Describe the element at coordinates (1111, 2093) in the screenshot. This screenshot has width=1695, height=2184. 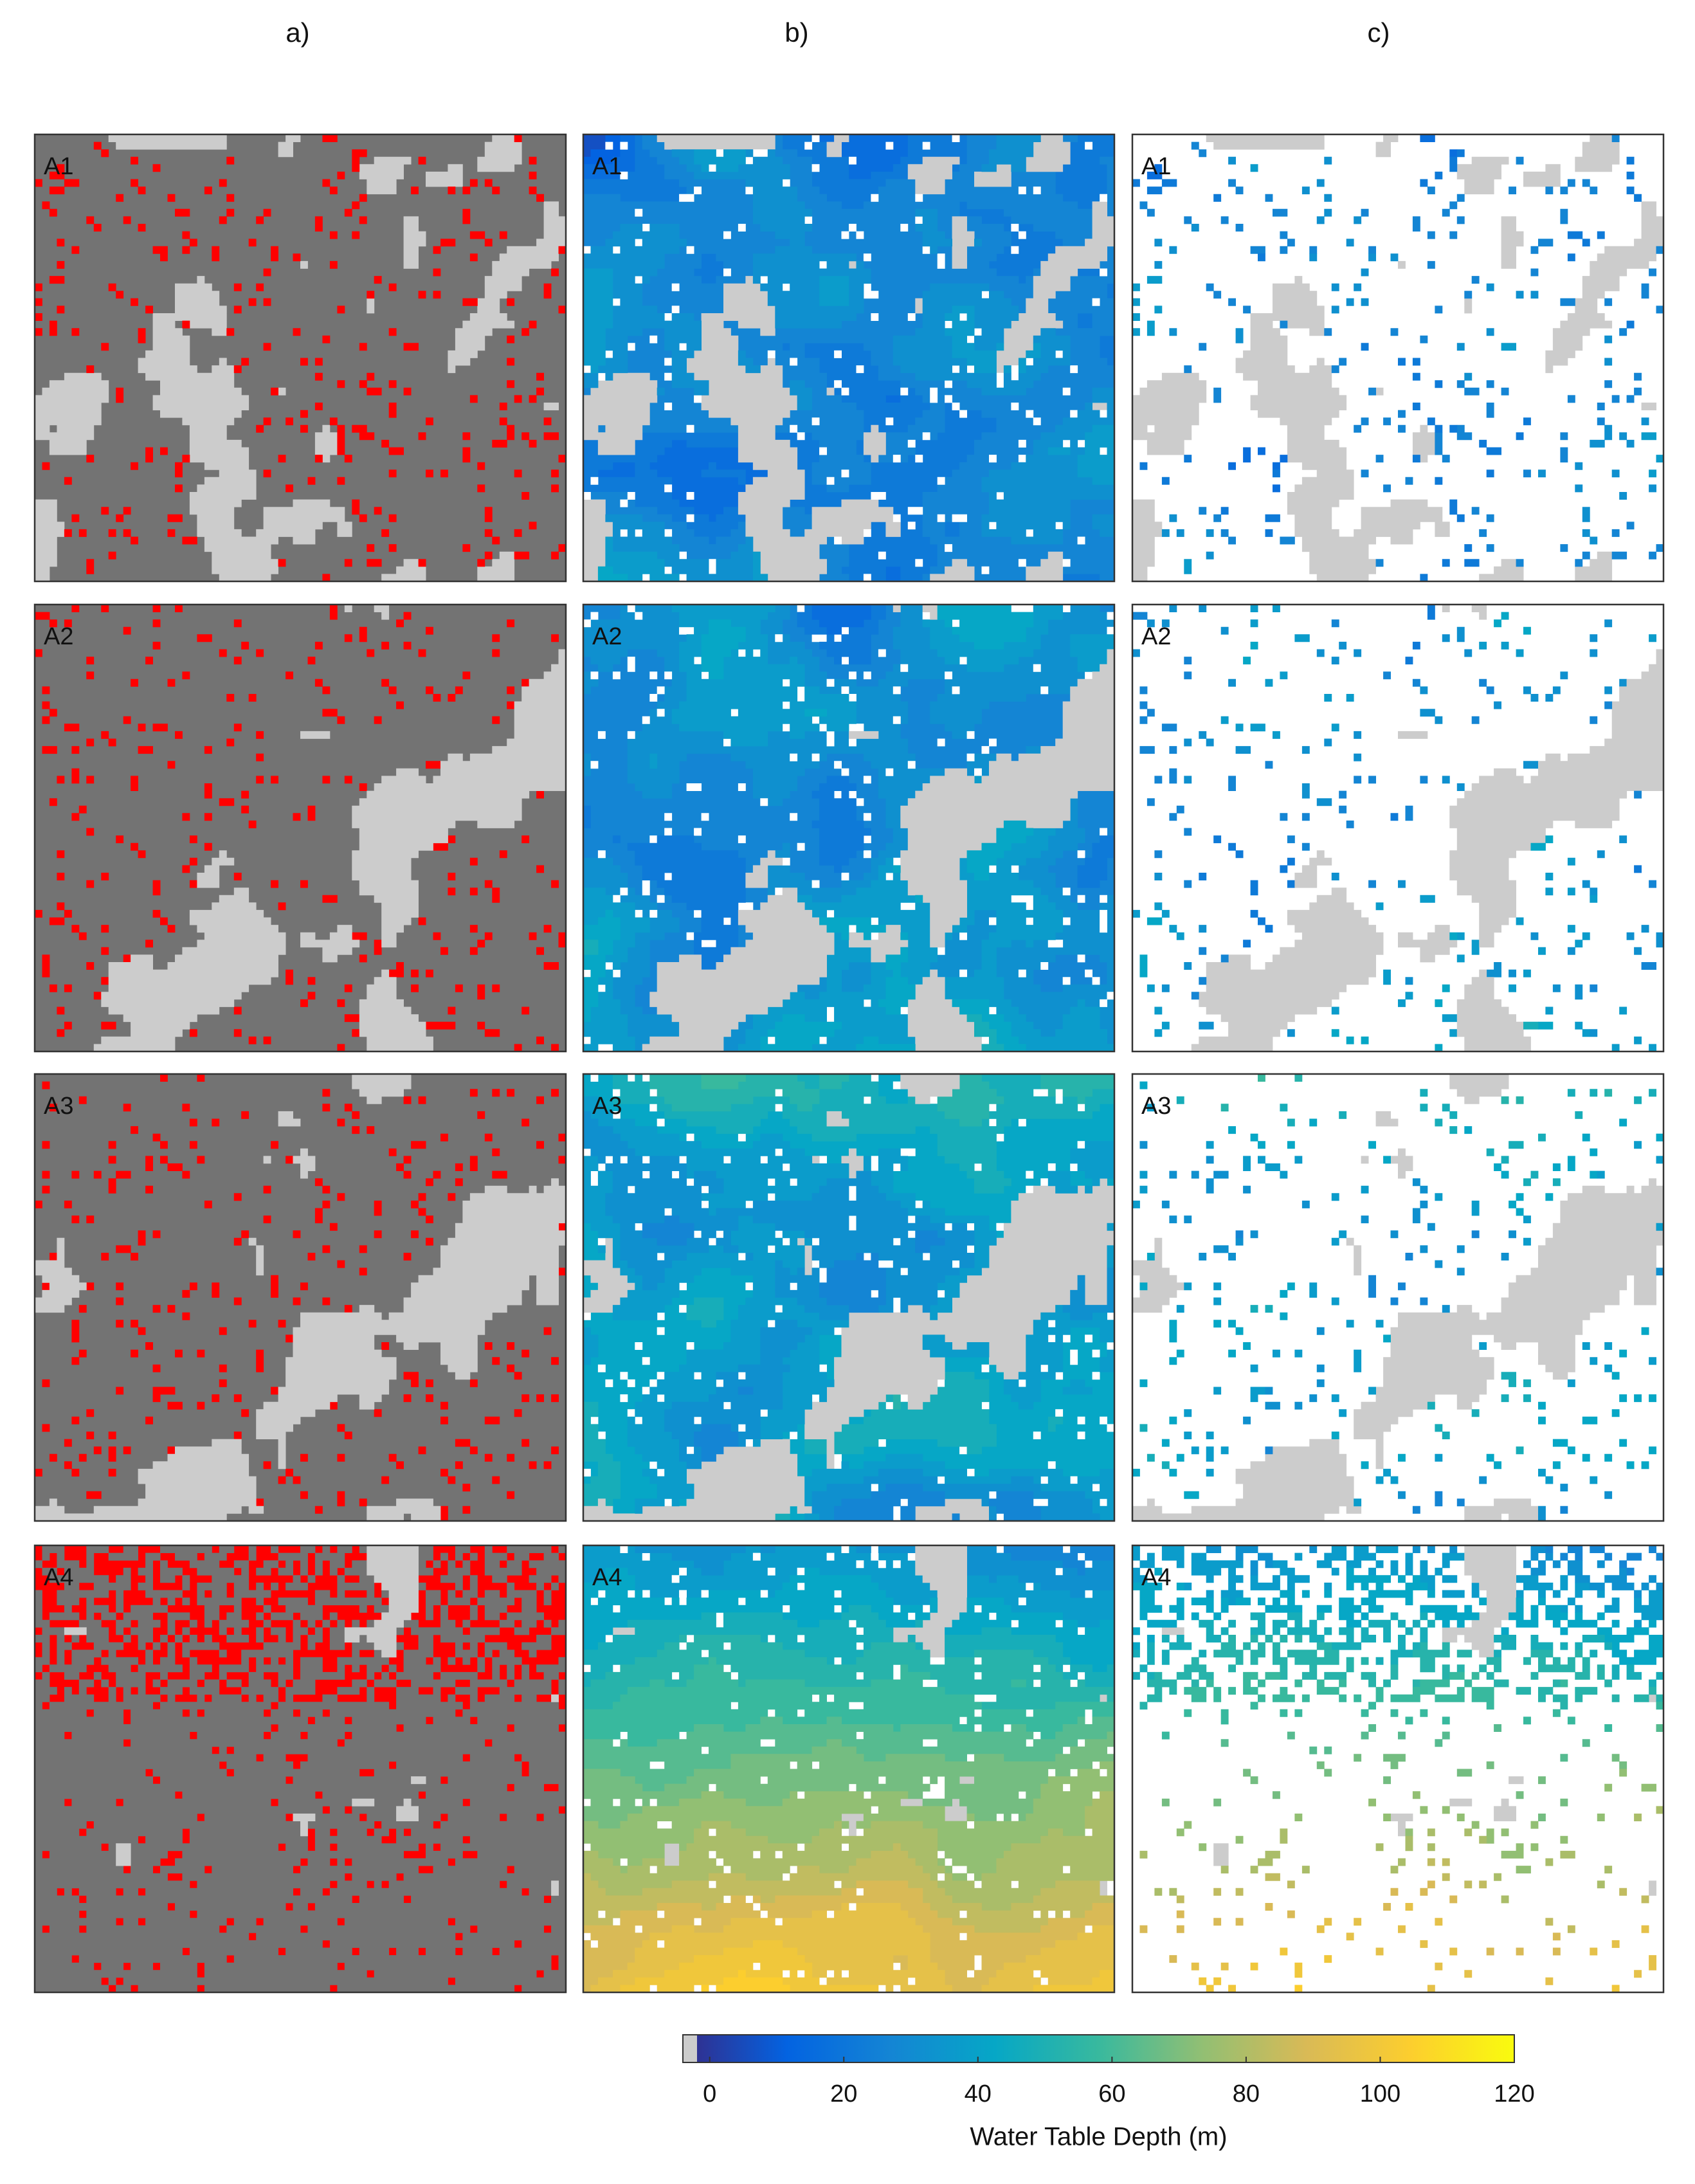
I see `colorbar-tick-label: 60` at that location.